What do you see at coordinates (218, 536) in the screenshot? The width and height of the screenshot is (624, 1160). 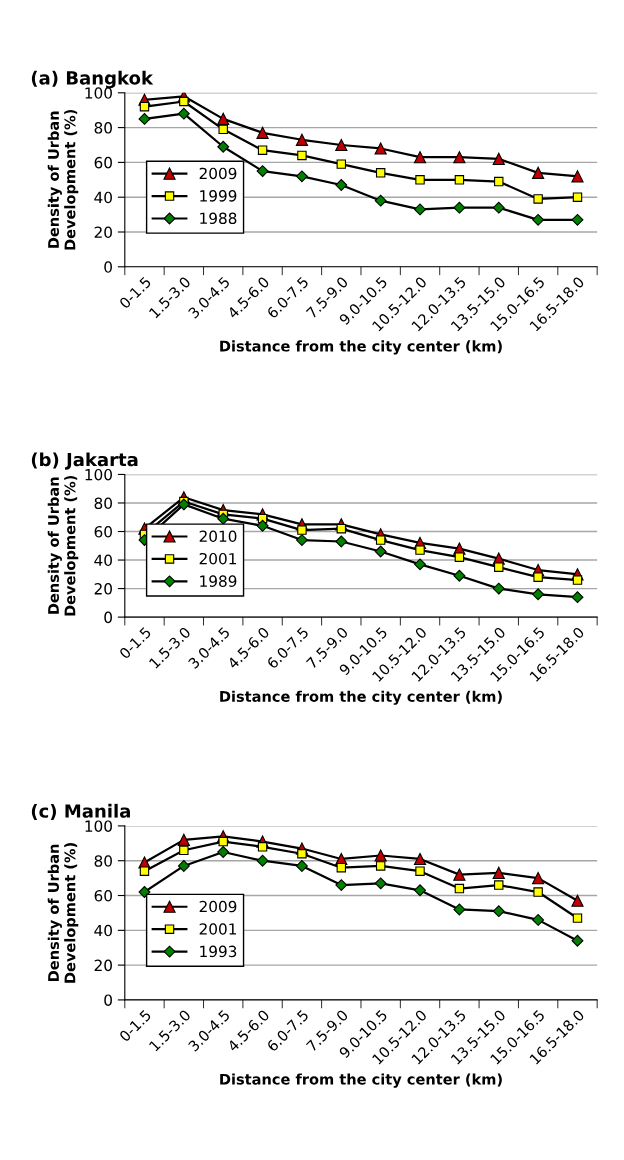 I see `legend-label: 2010` at bounding box center [218, 536].